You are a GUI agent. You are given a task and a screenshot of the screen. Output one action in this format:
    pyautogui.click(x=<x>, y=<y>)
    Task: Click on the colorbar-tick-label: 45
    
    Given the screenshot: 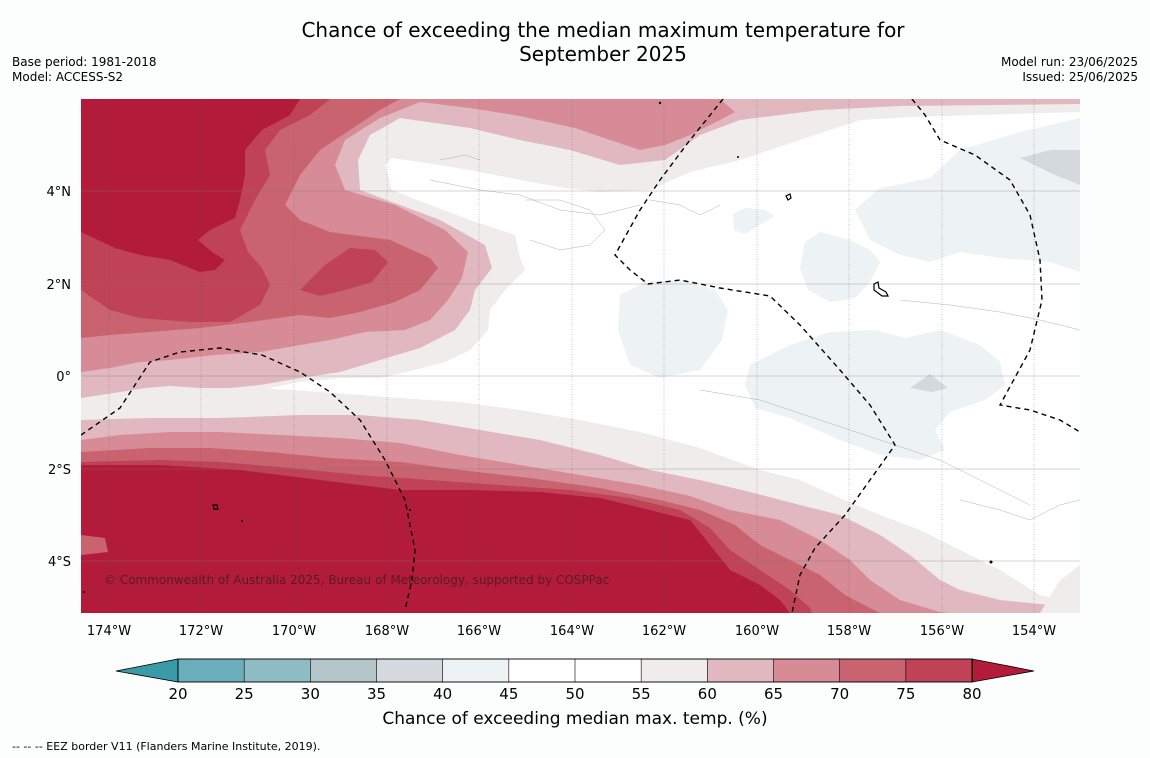 What is the action you would take?
    pyautogui.click(x=508, y=694)
    